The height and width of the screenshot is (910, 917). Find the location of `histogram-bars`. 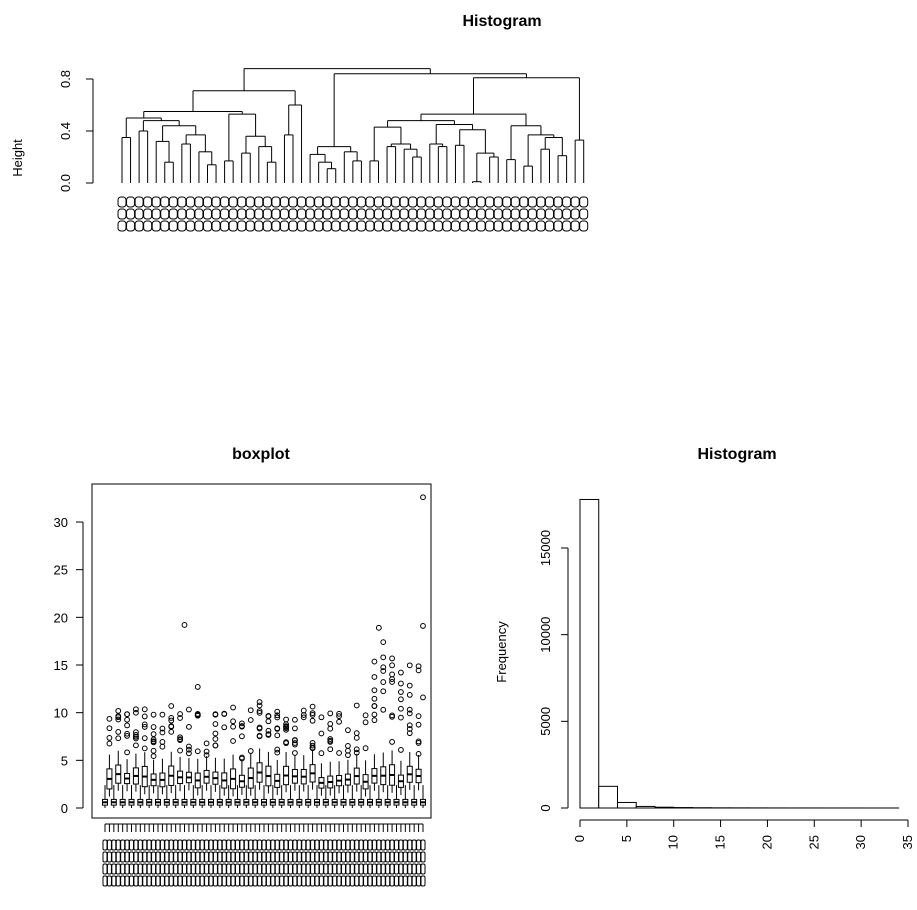

histogram-bars is located at coordinates (739, 653).